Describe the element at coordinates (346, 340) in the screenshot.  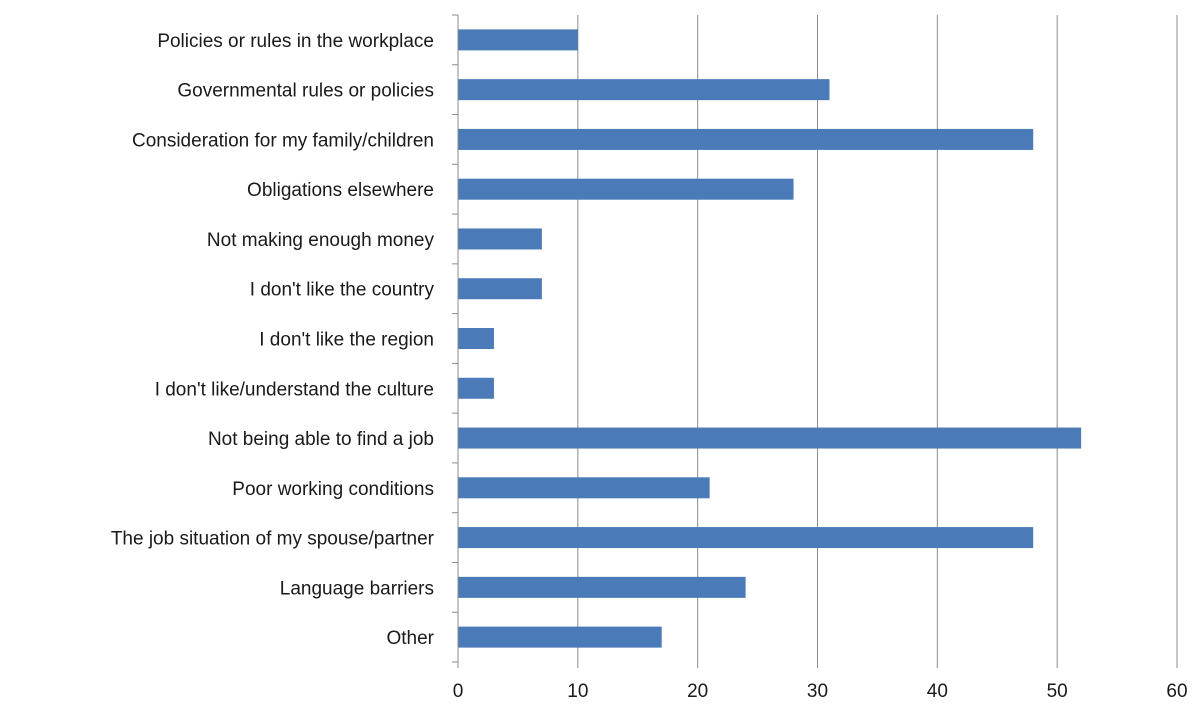
I see `category-label: I don't like the region` at that location.